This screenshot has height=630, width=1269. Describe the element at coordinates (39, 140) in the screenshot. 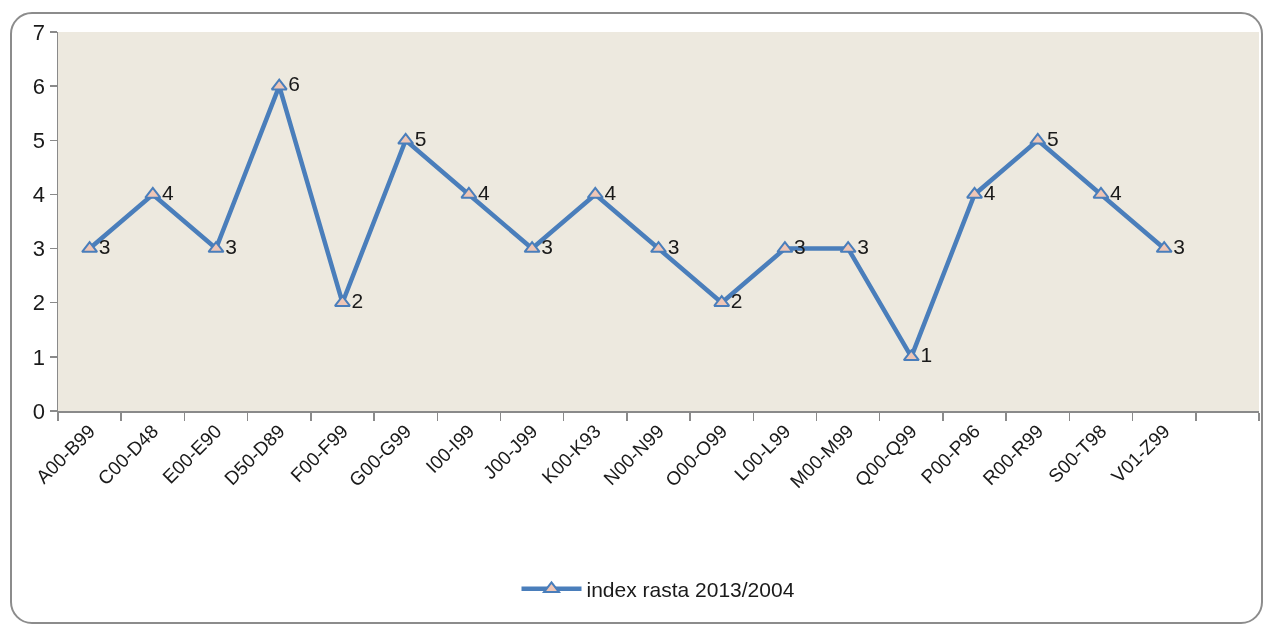

I see `y-tick-label: 5` at that location.